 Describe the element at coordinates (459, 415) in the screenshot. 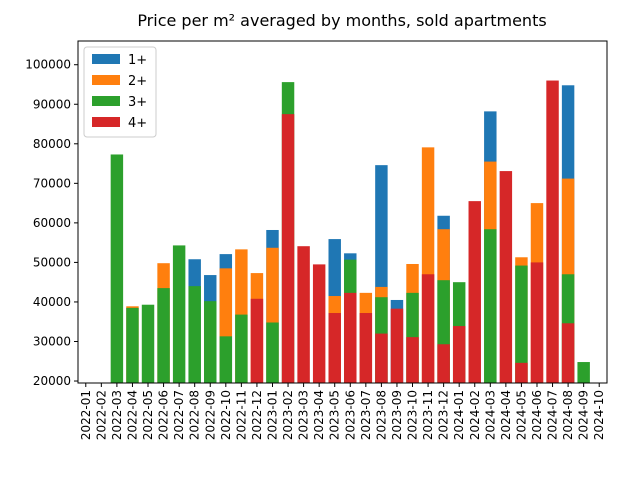

I see `x-tick-label: 2024-01` at that location.